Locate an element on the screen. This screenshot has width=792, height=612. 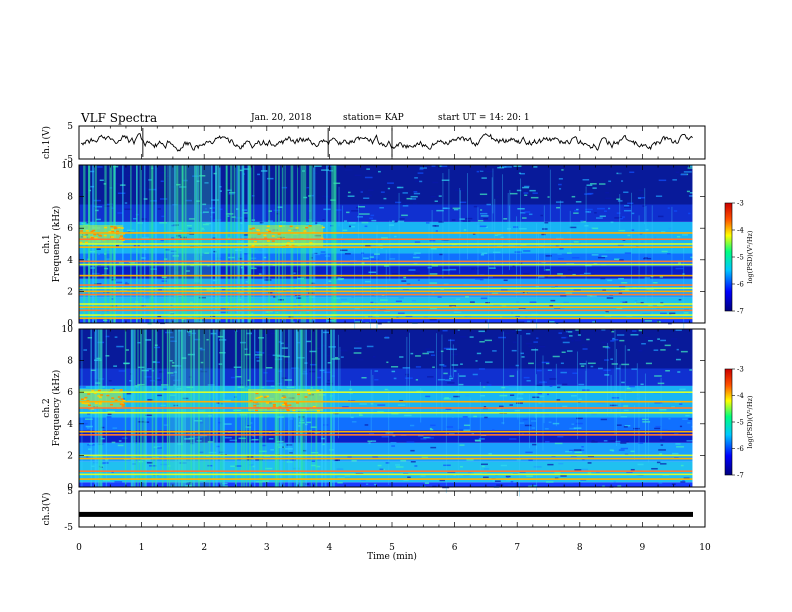
colorbar-tick-label: -7 is located at coordinates (740, 476).